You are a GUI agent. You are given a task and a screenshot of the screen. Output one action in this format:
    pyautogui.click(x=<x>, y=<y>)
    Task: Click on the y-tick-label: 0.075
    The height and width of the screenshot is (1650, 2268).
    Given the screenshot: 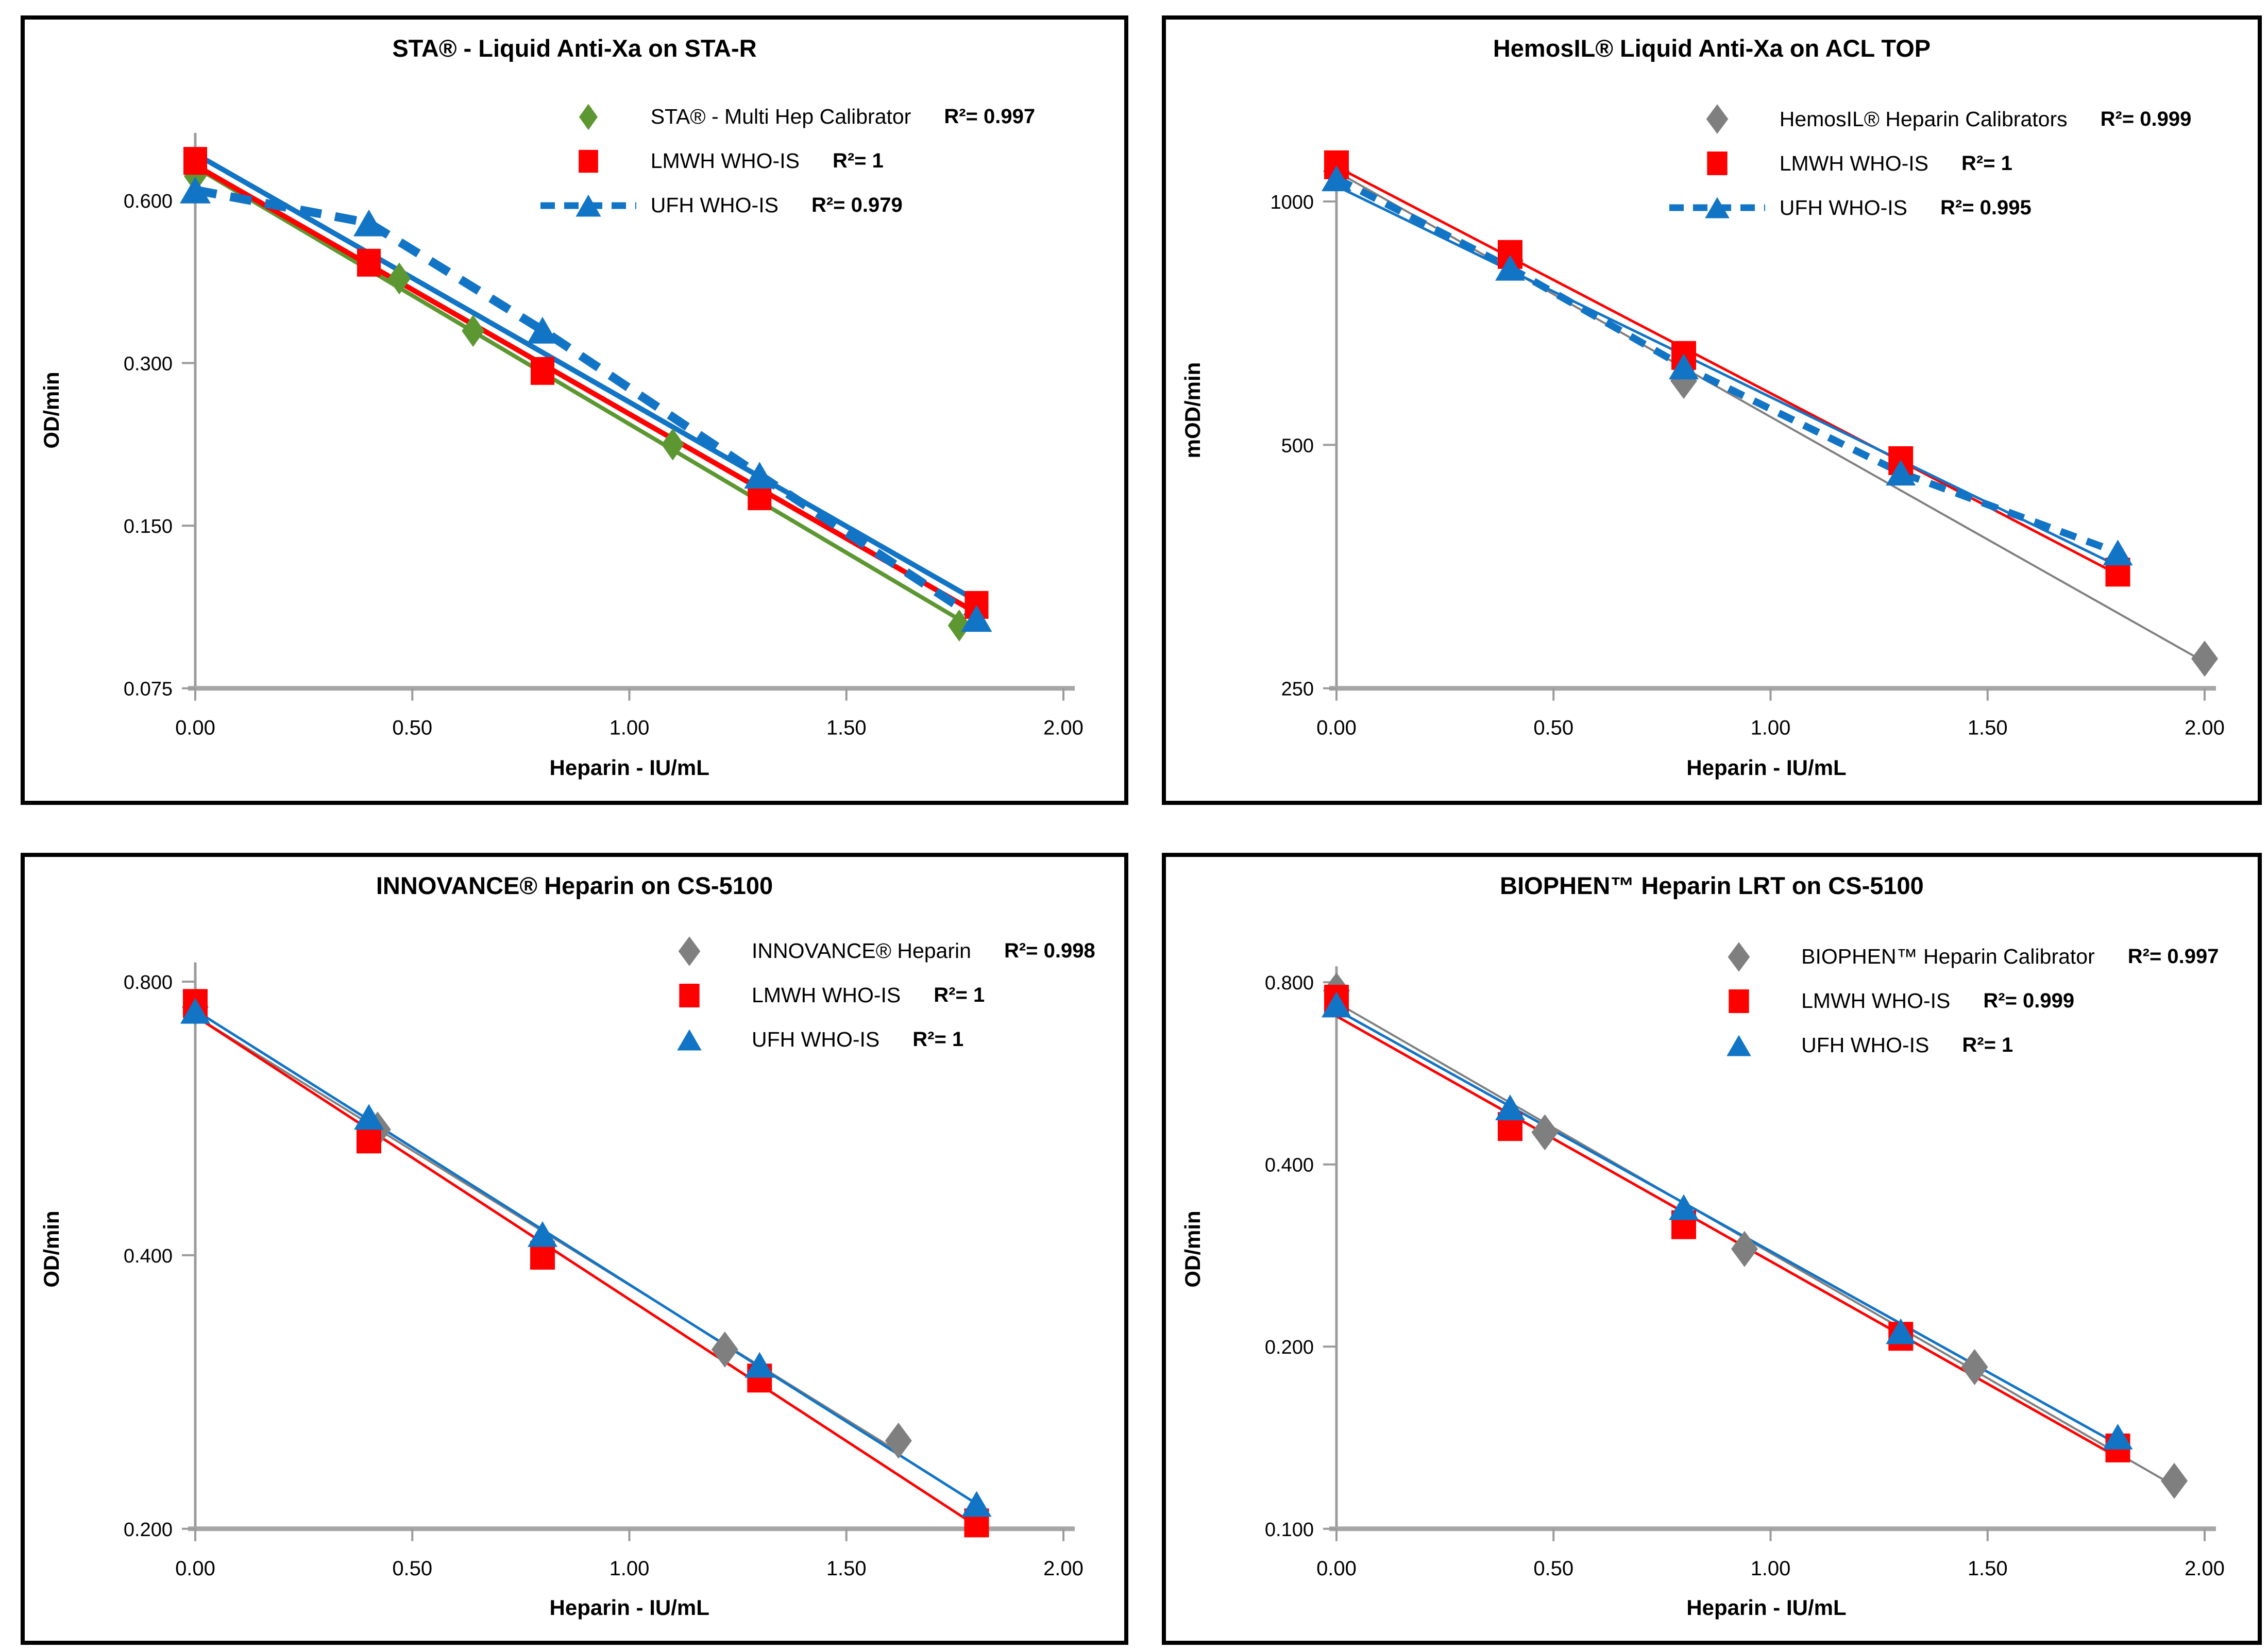 What is the action you would take?
    pyautogui.click(x=148, y=689)
    